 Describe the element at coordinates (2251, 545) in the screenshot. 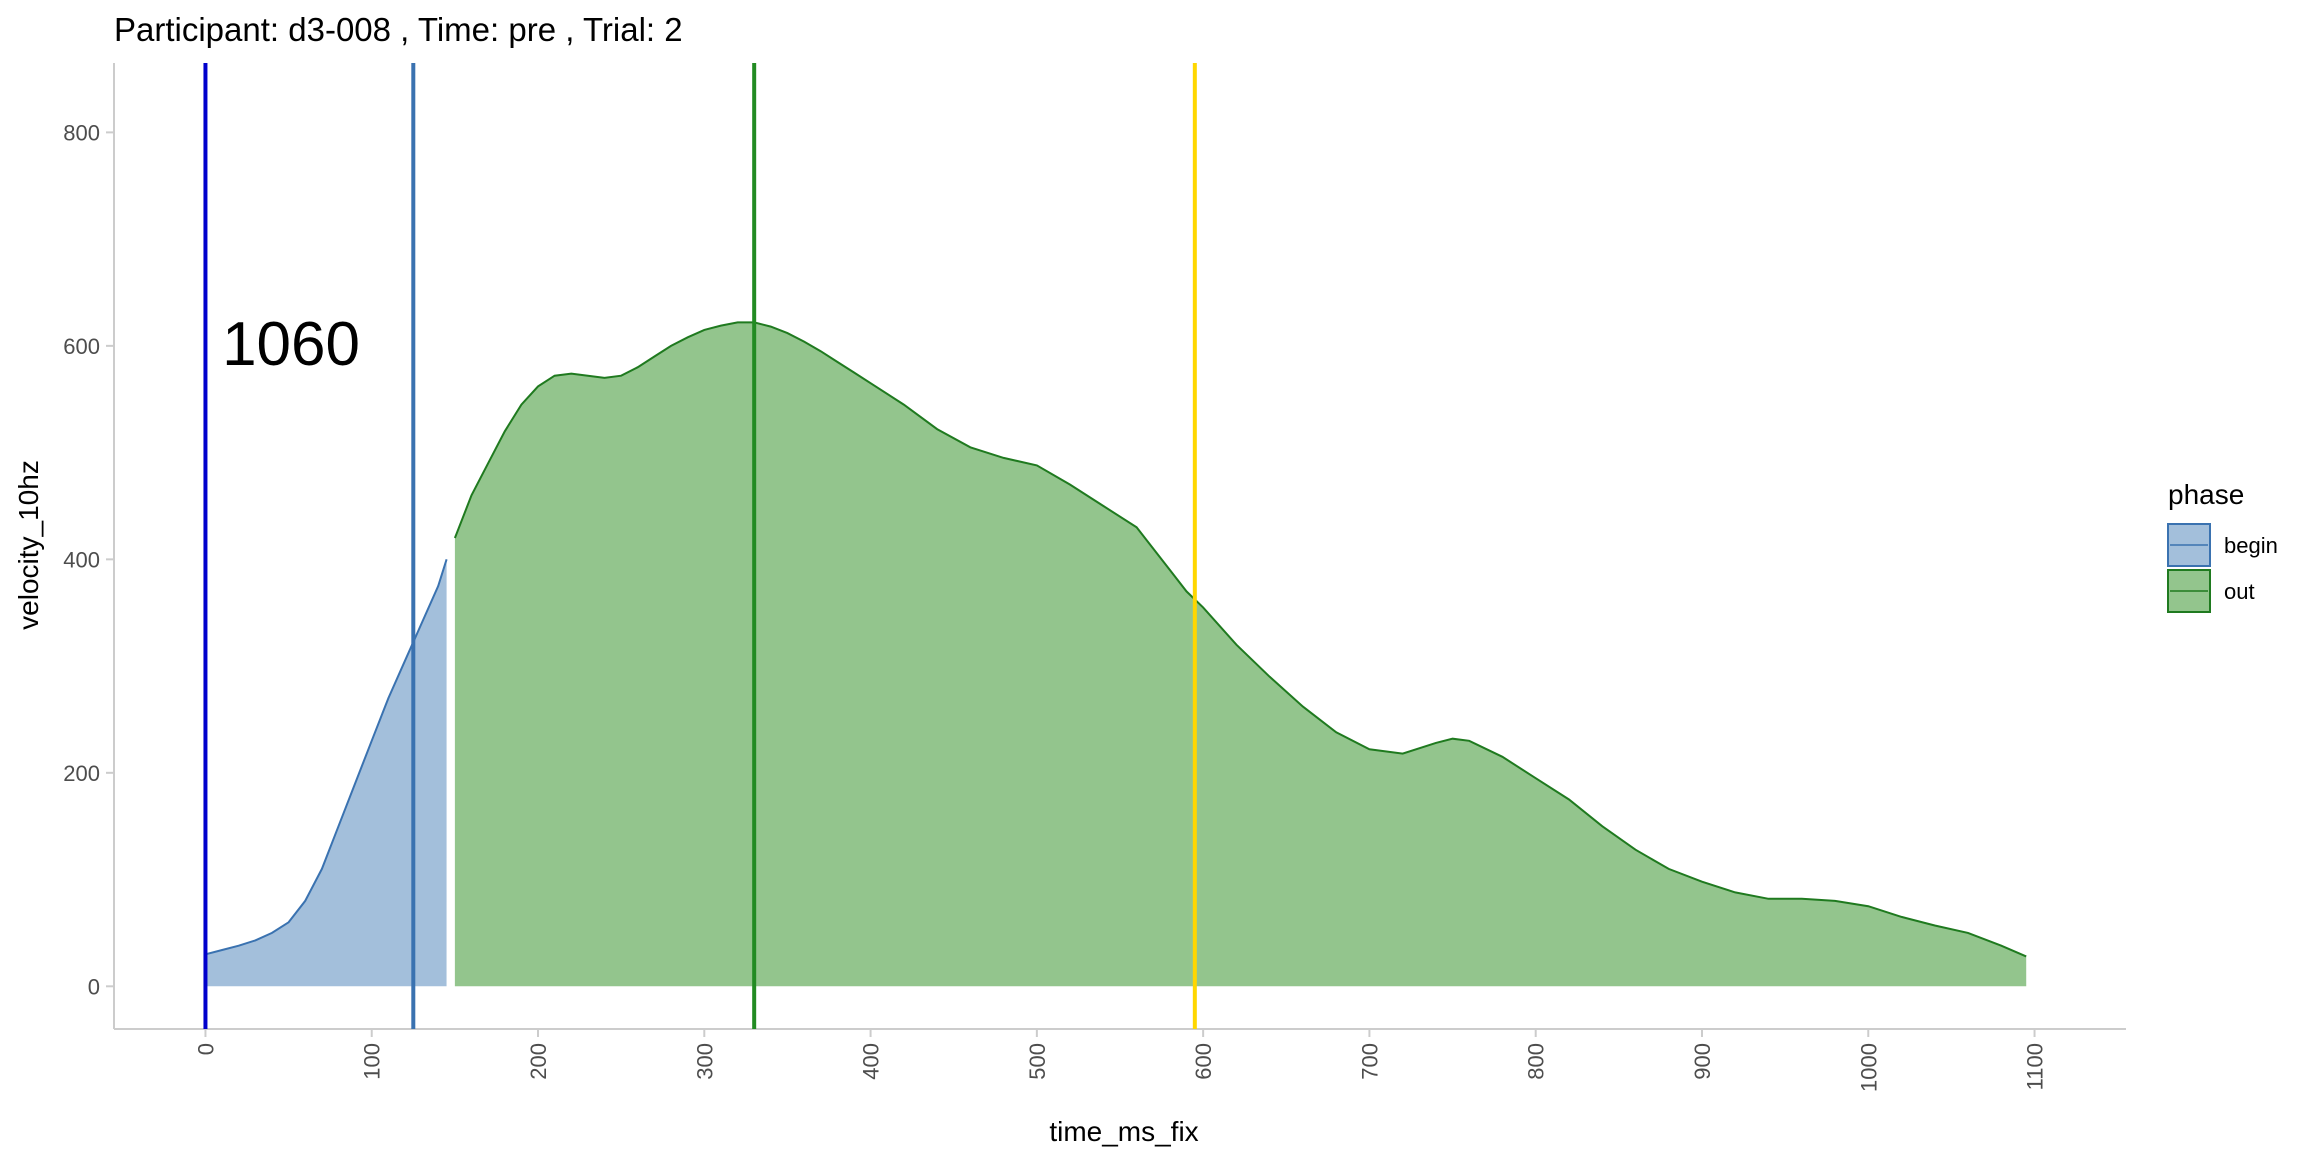

I see `legend-label-begin: begin` at that location.